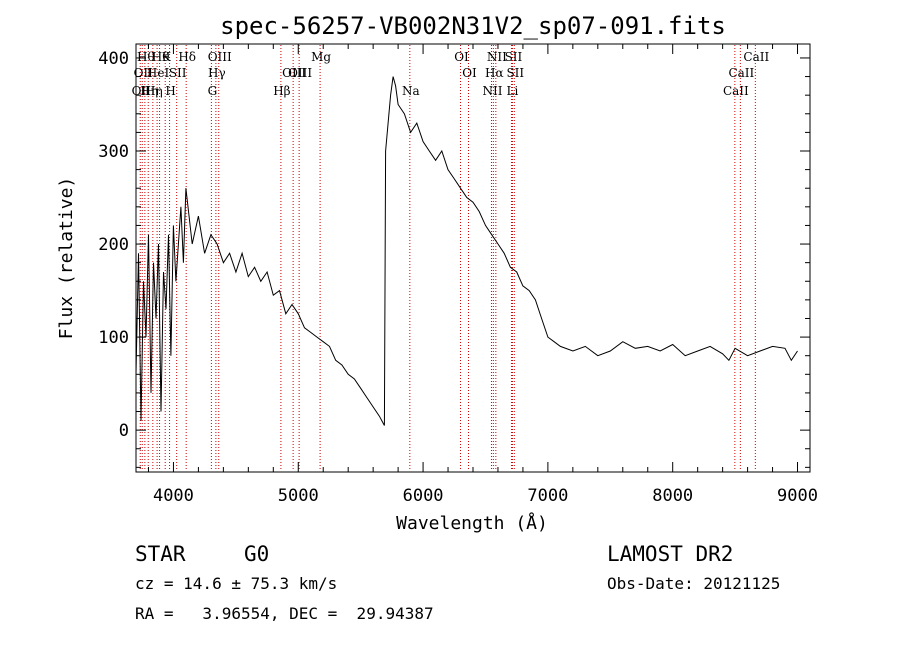  What do you see at coordinates (113, 338) in the screenshot?
I see `y-tick-label: 100` at bounding box center [113, 338].